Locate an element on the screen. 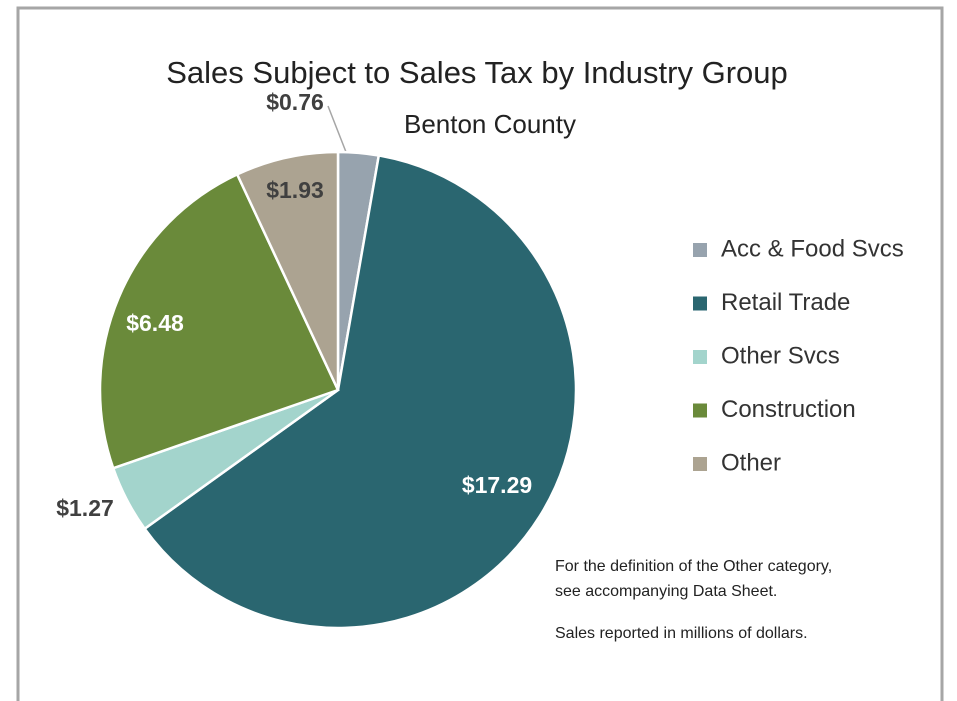  data-label: $1.27 is located at coordinates (85, 508).